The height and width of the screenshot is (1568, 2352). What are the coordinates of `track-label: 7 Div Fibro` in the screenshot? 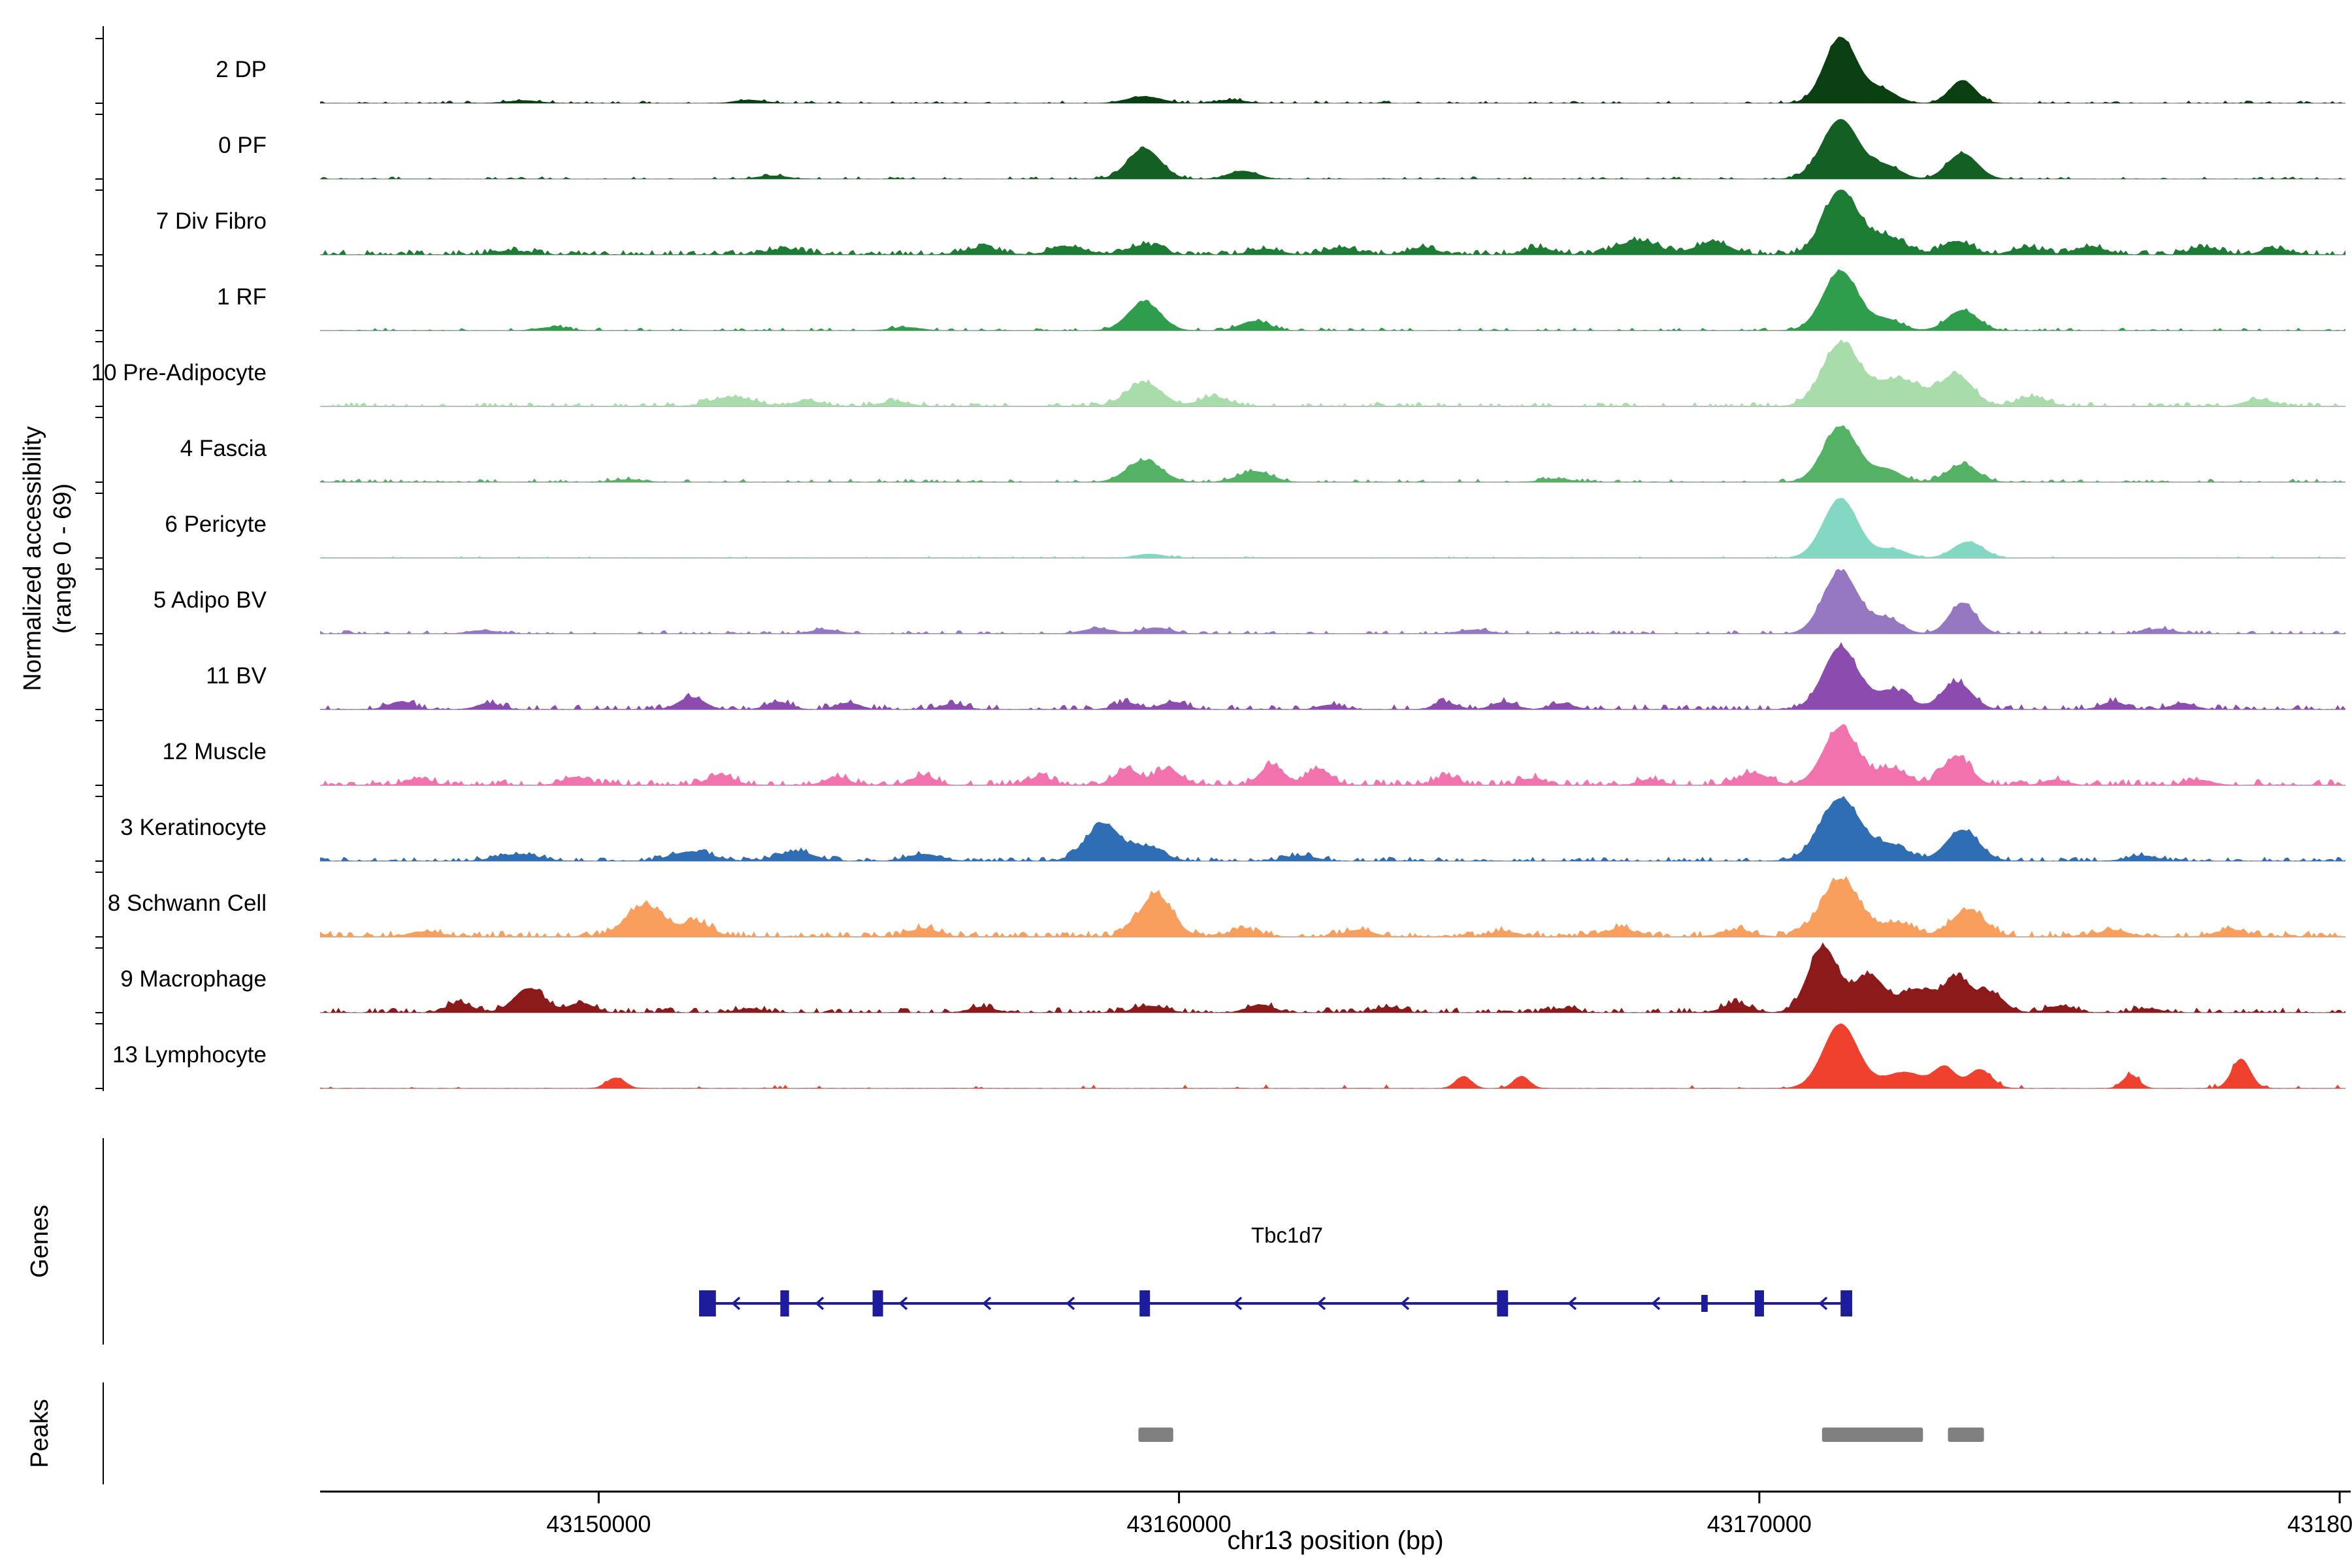 It's located at (211, 221).